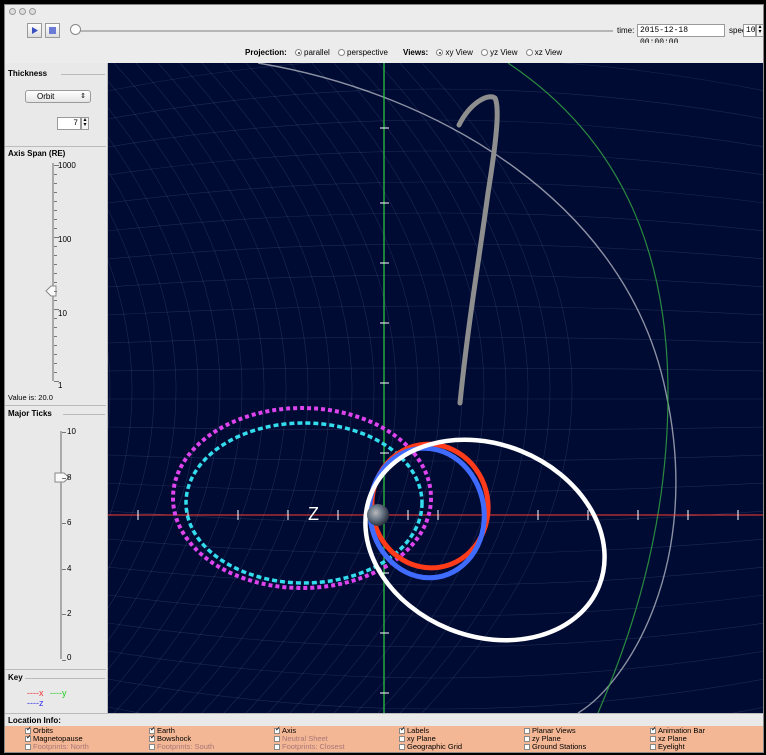 This screenshot has height=755, width=766. I want to click on minimize-window-button, so click(22, 11).